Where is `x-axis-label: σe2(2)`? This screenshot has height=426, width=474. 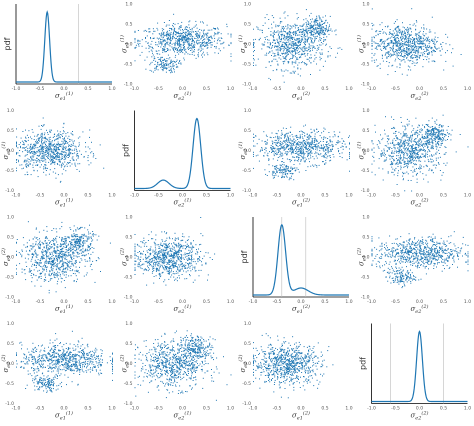
x-axis-label: σe2(2) is located at coordinates (419, 96).